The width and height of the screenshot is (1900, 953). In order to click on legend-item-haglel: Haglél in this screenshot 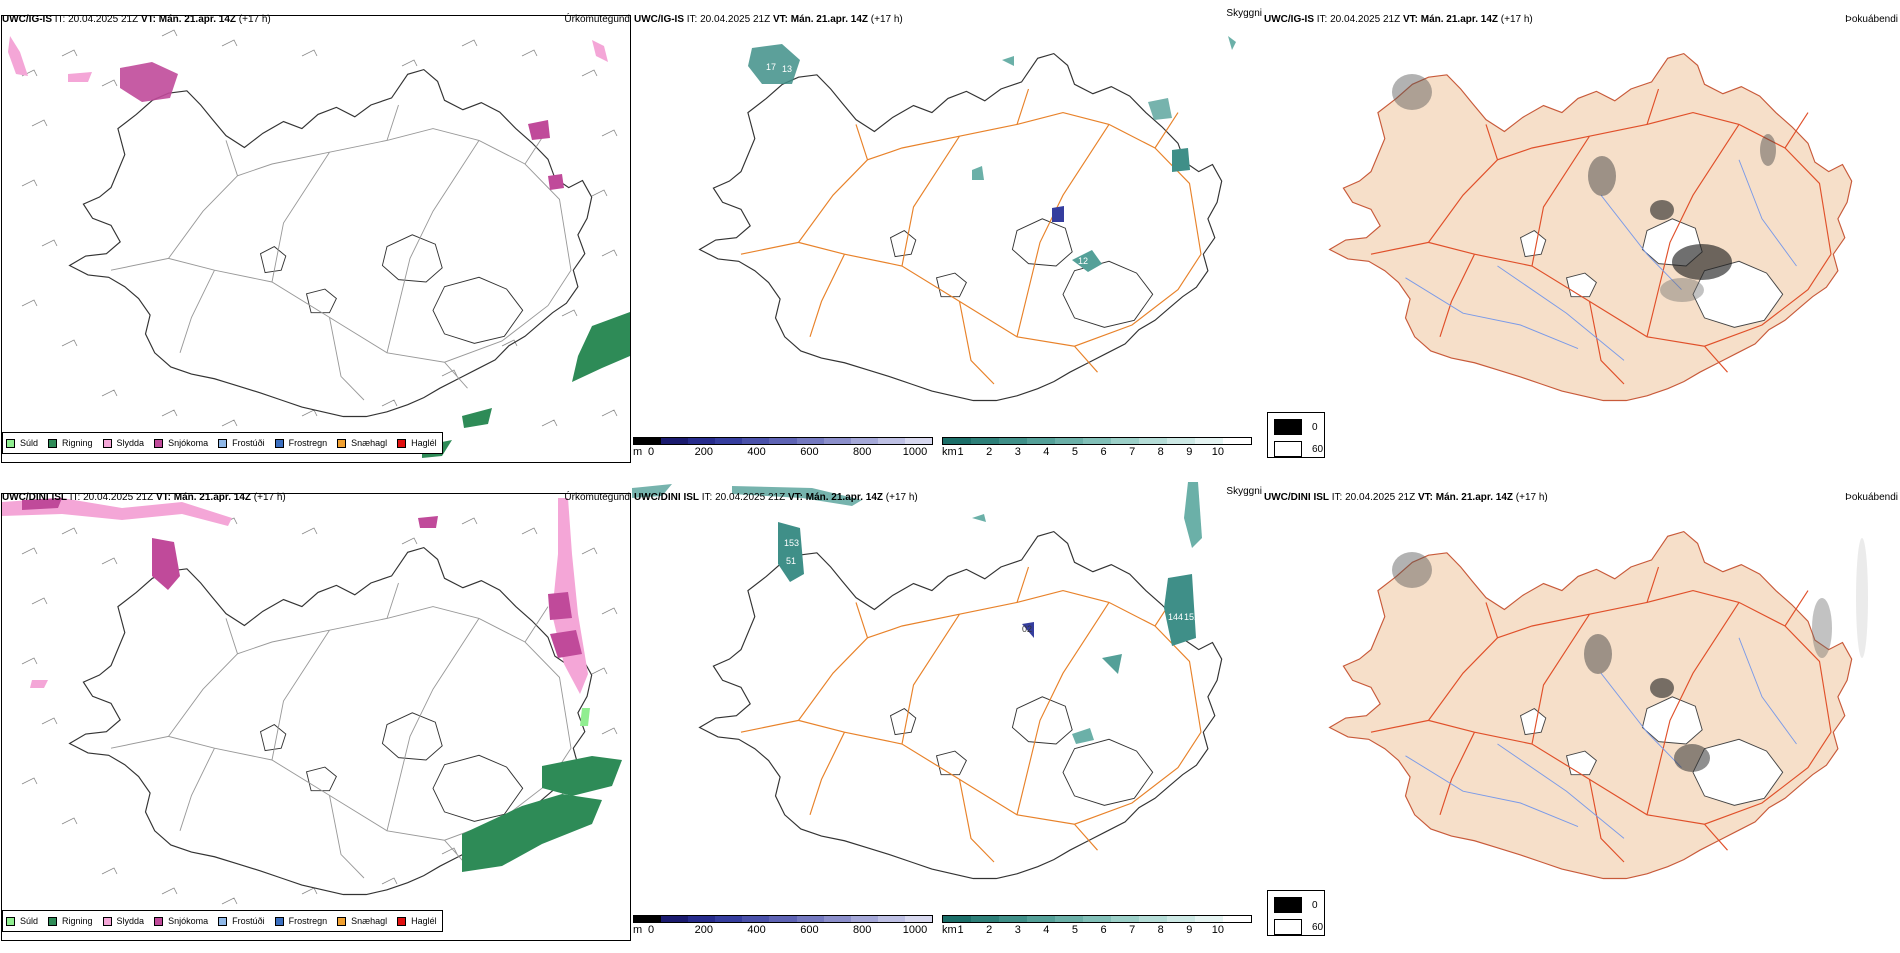, I will do `click(417, 921)`.